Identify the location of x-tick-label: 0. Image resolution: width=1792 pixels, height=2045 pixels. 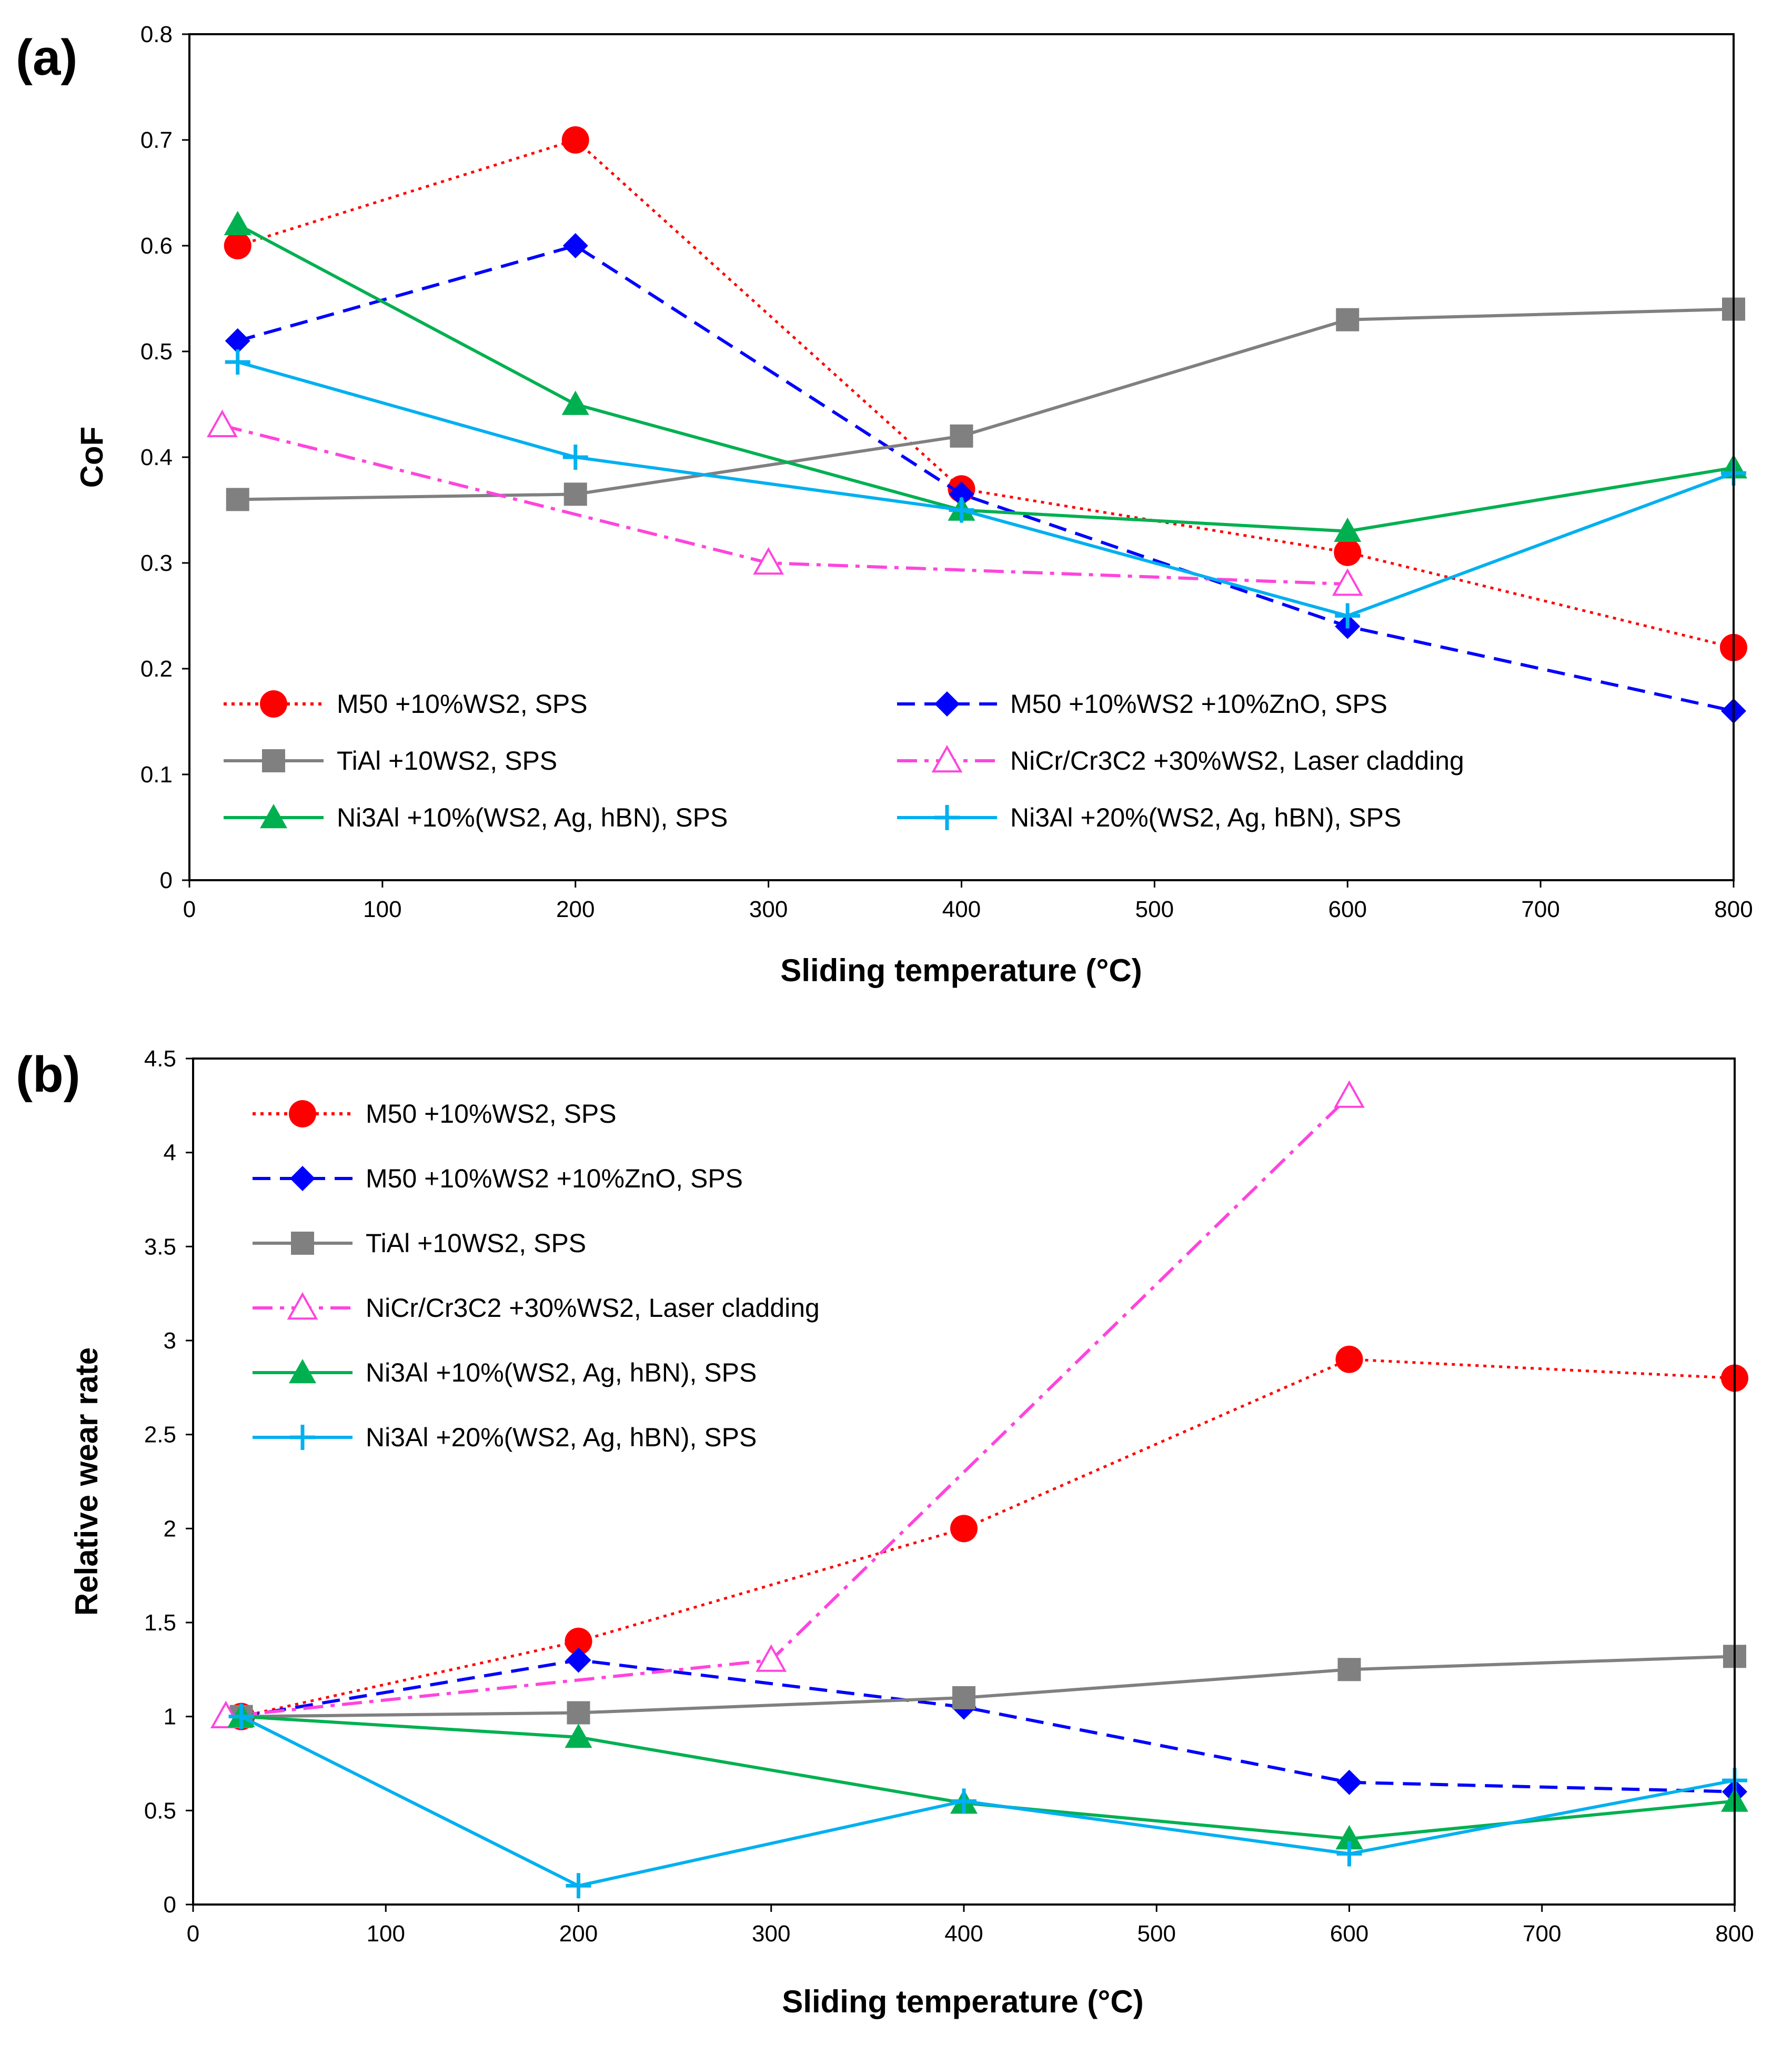
(193, 1934).